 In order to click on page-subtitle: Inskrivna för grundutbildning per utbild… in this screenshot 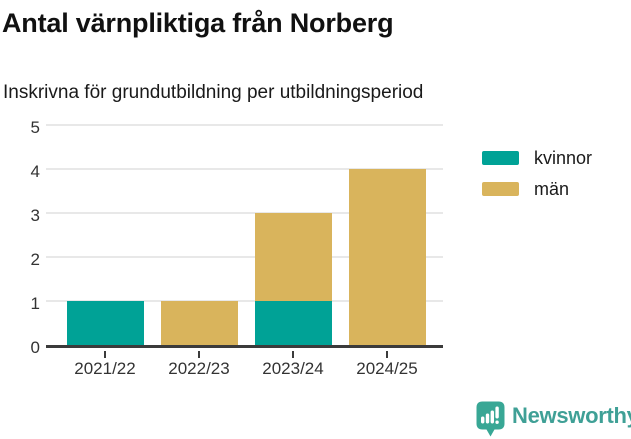, I will do `click(213, 92)`.